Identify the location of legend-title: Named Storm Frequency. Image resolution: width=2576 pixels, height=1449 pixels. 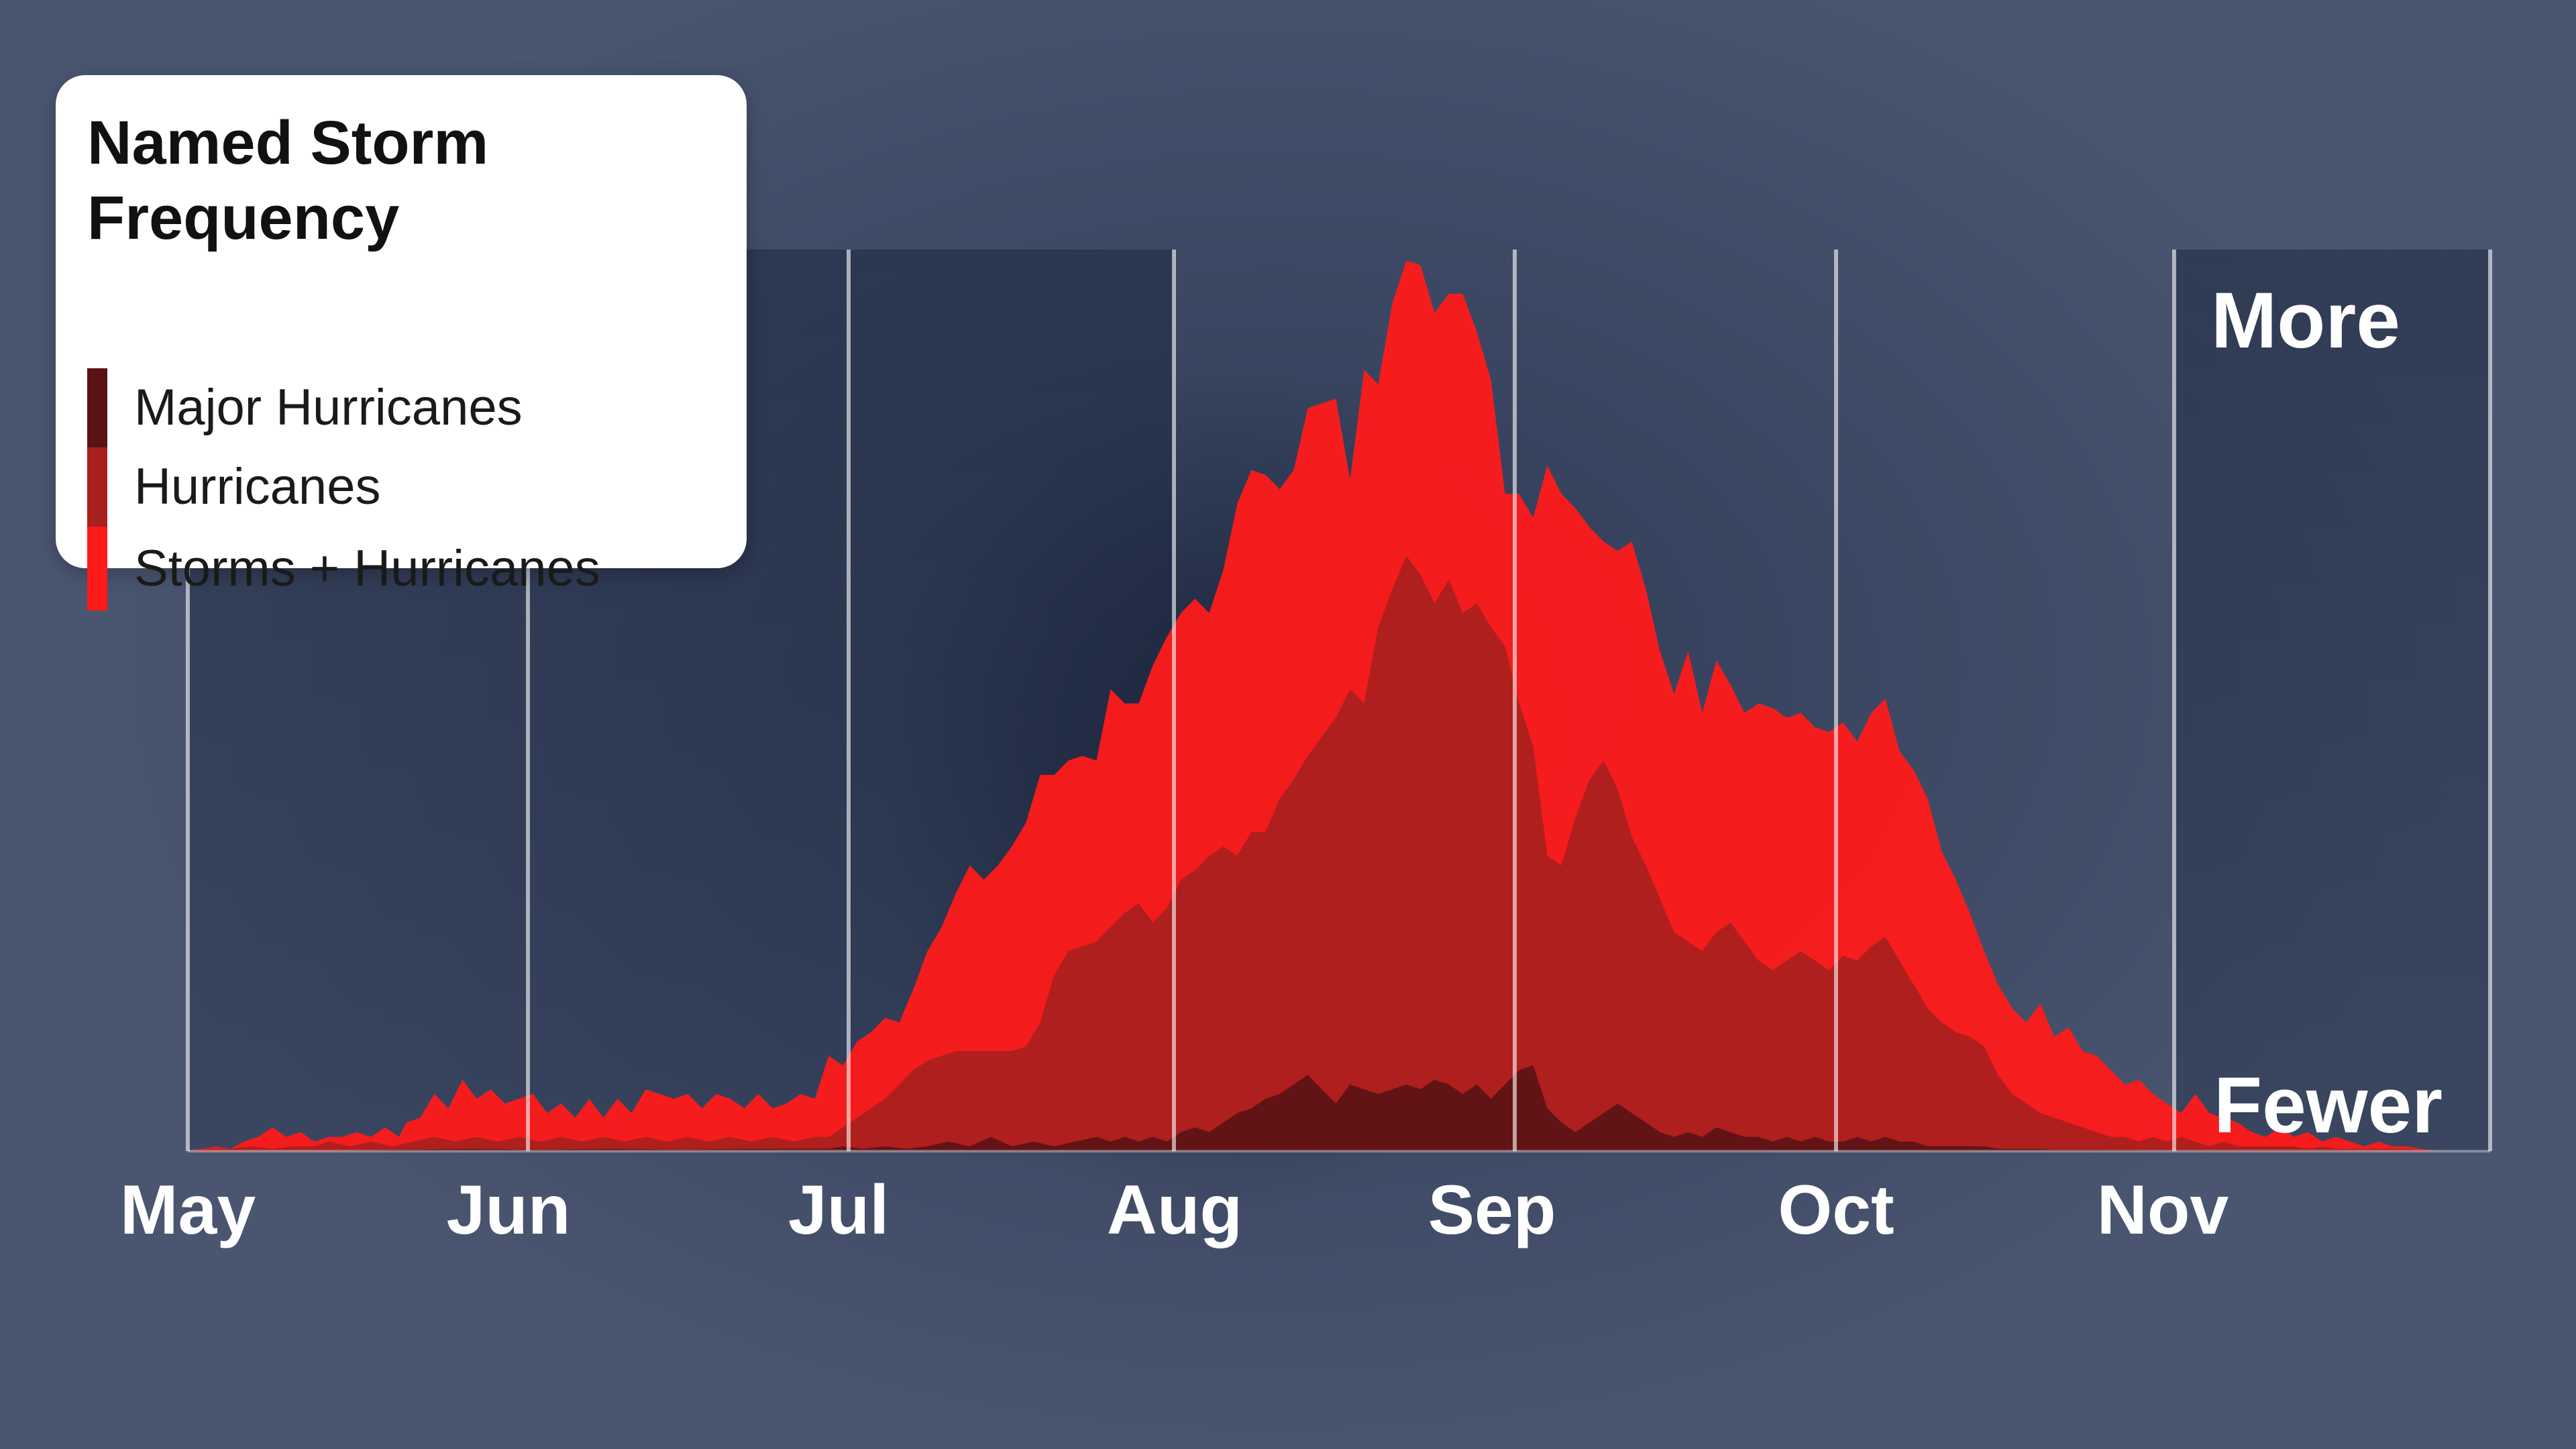
(288, 180).